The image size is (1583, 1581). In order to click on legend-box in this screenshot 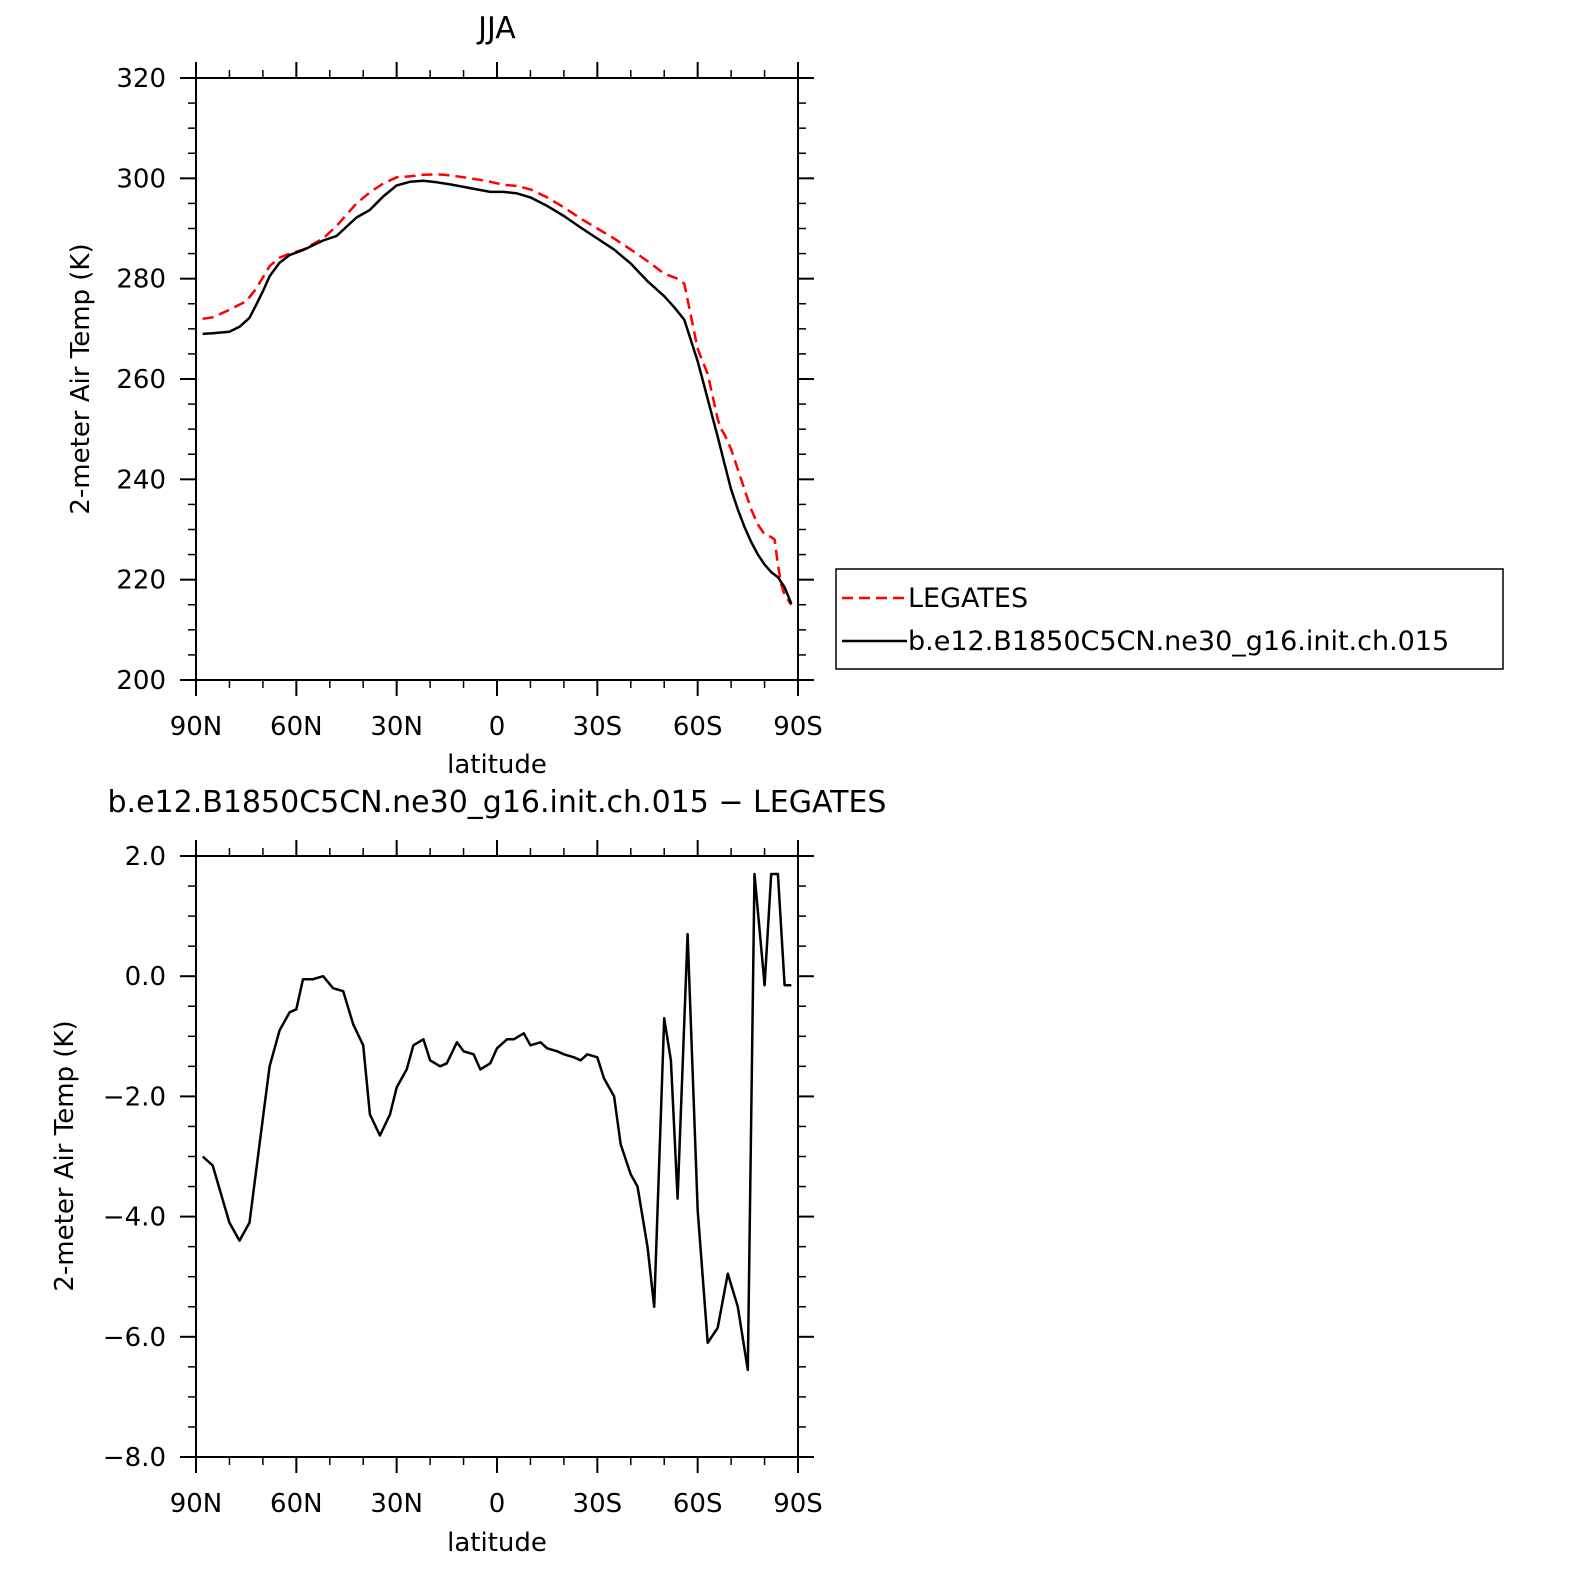, I will do `click(1169, 619)`.